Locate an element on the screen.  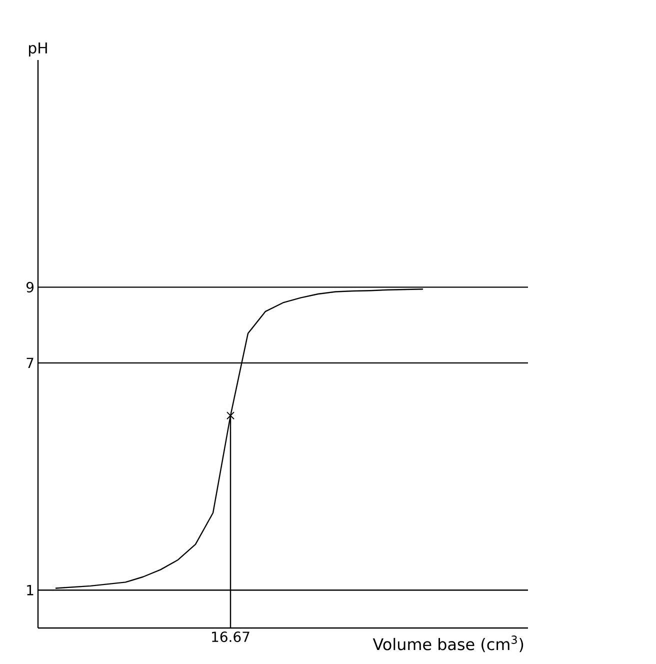
x-axis-title: Volume base (cm$^{3}$) is located at coordinates (448, 644).